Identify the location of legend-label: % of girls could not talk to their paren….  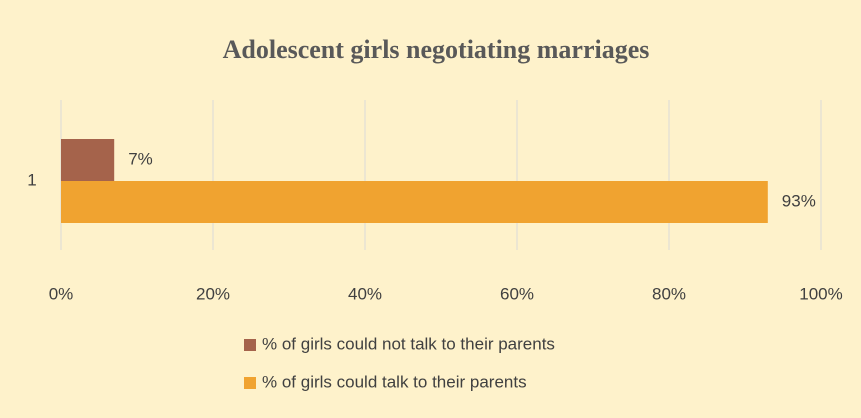
(408, 343).